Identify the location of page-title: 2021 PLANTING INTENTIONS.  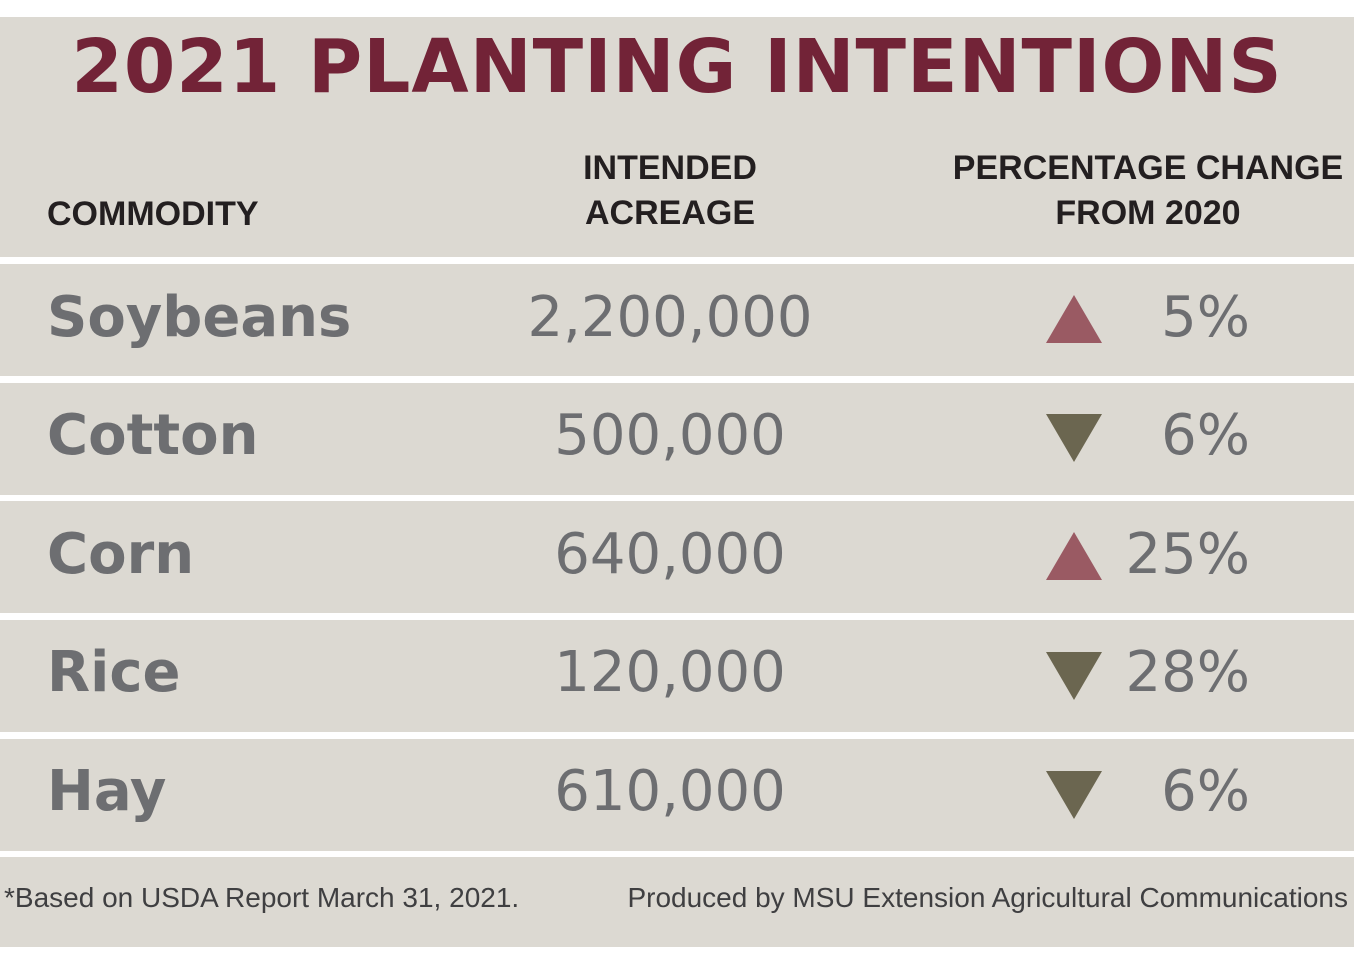
(677, 67).